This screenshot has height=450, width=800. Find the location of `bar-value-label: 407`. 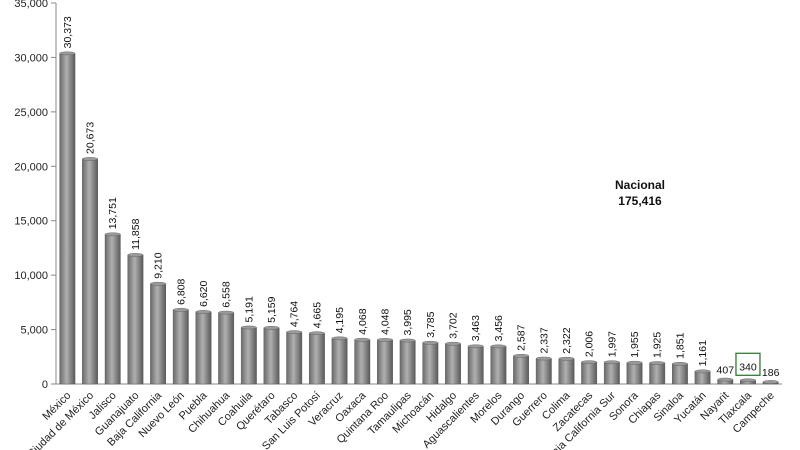

bar-value-label: 407 is located at coordinates (726, 371).